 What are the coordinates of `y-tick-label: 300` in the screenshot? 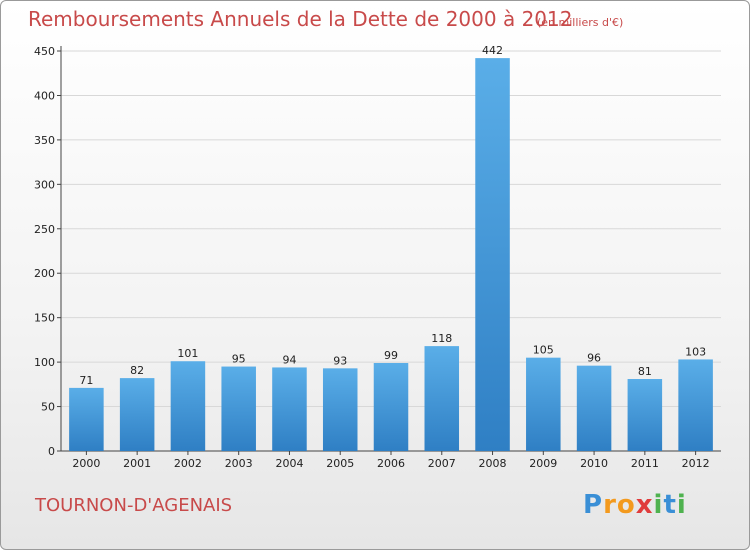 It's located at (44, 184).